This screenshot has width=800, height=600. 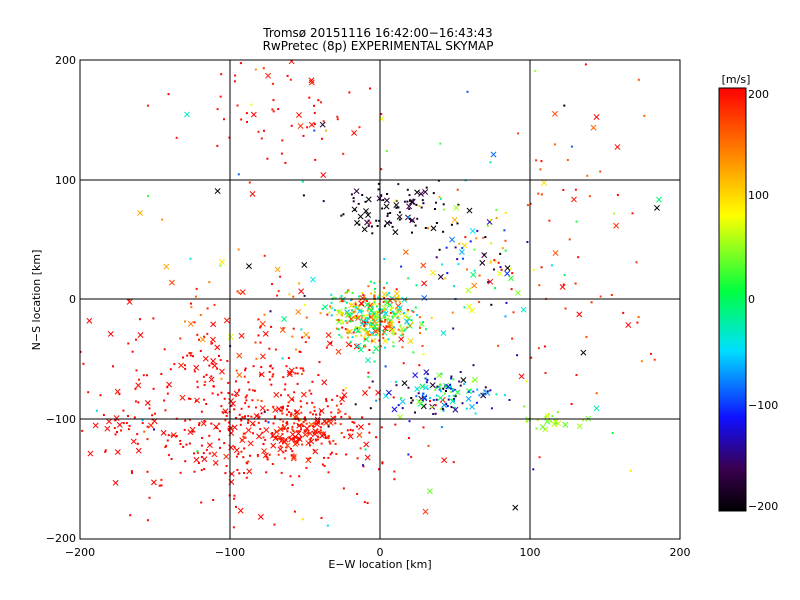 I want to click on colorbar-tick-label: 0, so click(x=751, y=299).